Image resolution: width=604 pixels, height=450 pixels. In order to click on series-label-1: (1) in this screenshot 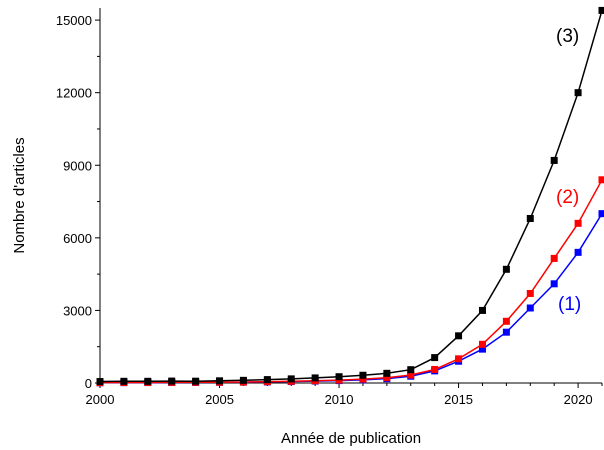, I will do `click(569, 304)`.